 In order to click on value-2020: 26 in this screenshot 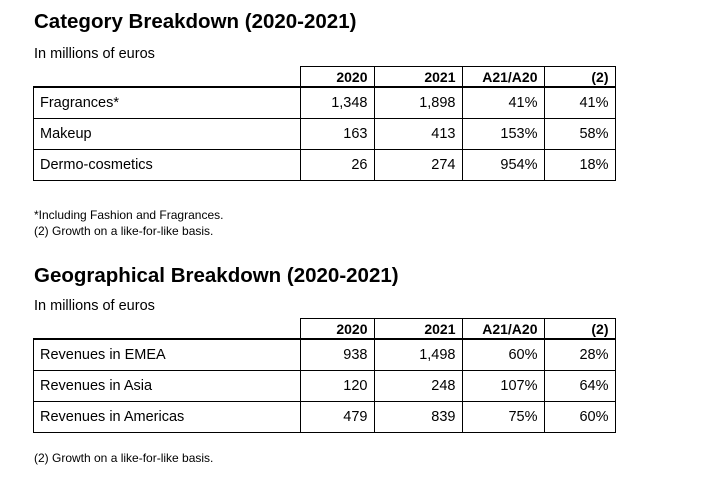, I will do `click(337, 165)`.